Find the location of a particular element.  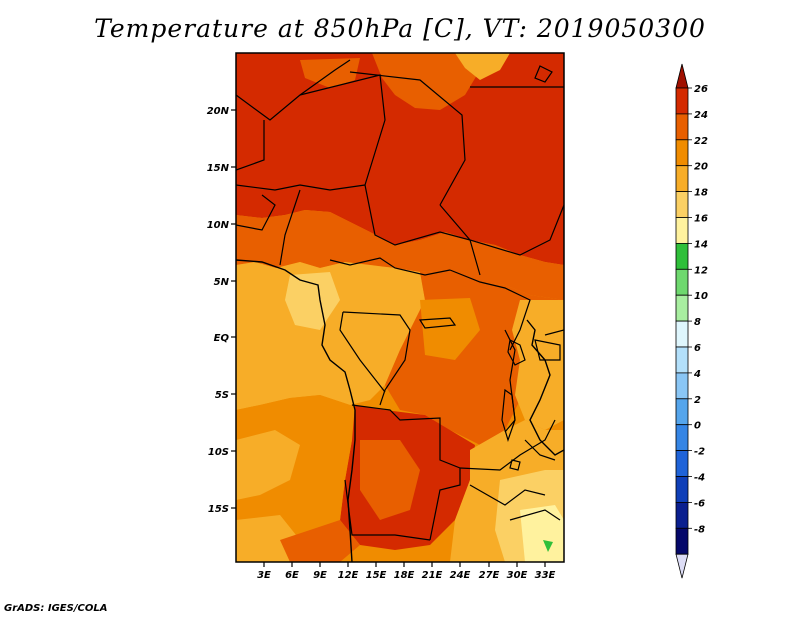

colorbar-label: -6 is located at coordinates (699, 503).